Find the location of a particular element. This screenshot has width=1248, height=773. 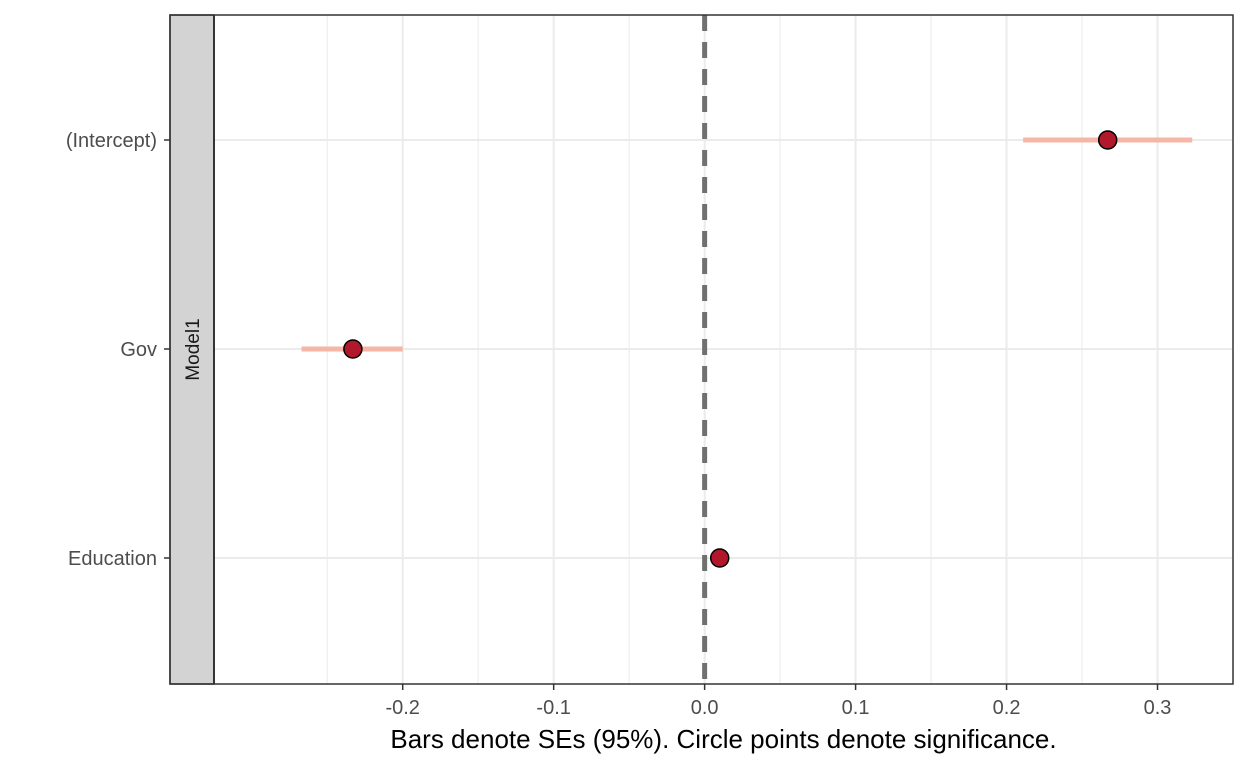

facet-strip-label: Model1 is located at coordinates (193, 349).